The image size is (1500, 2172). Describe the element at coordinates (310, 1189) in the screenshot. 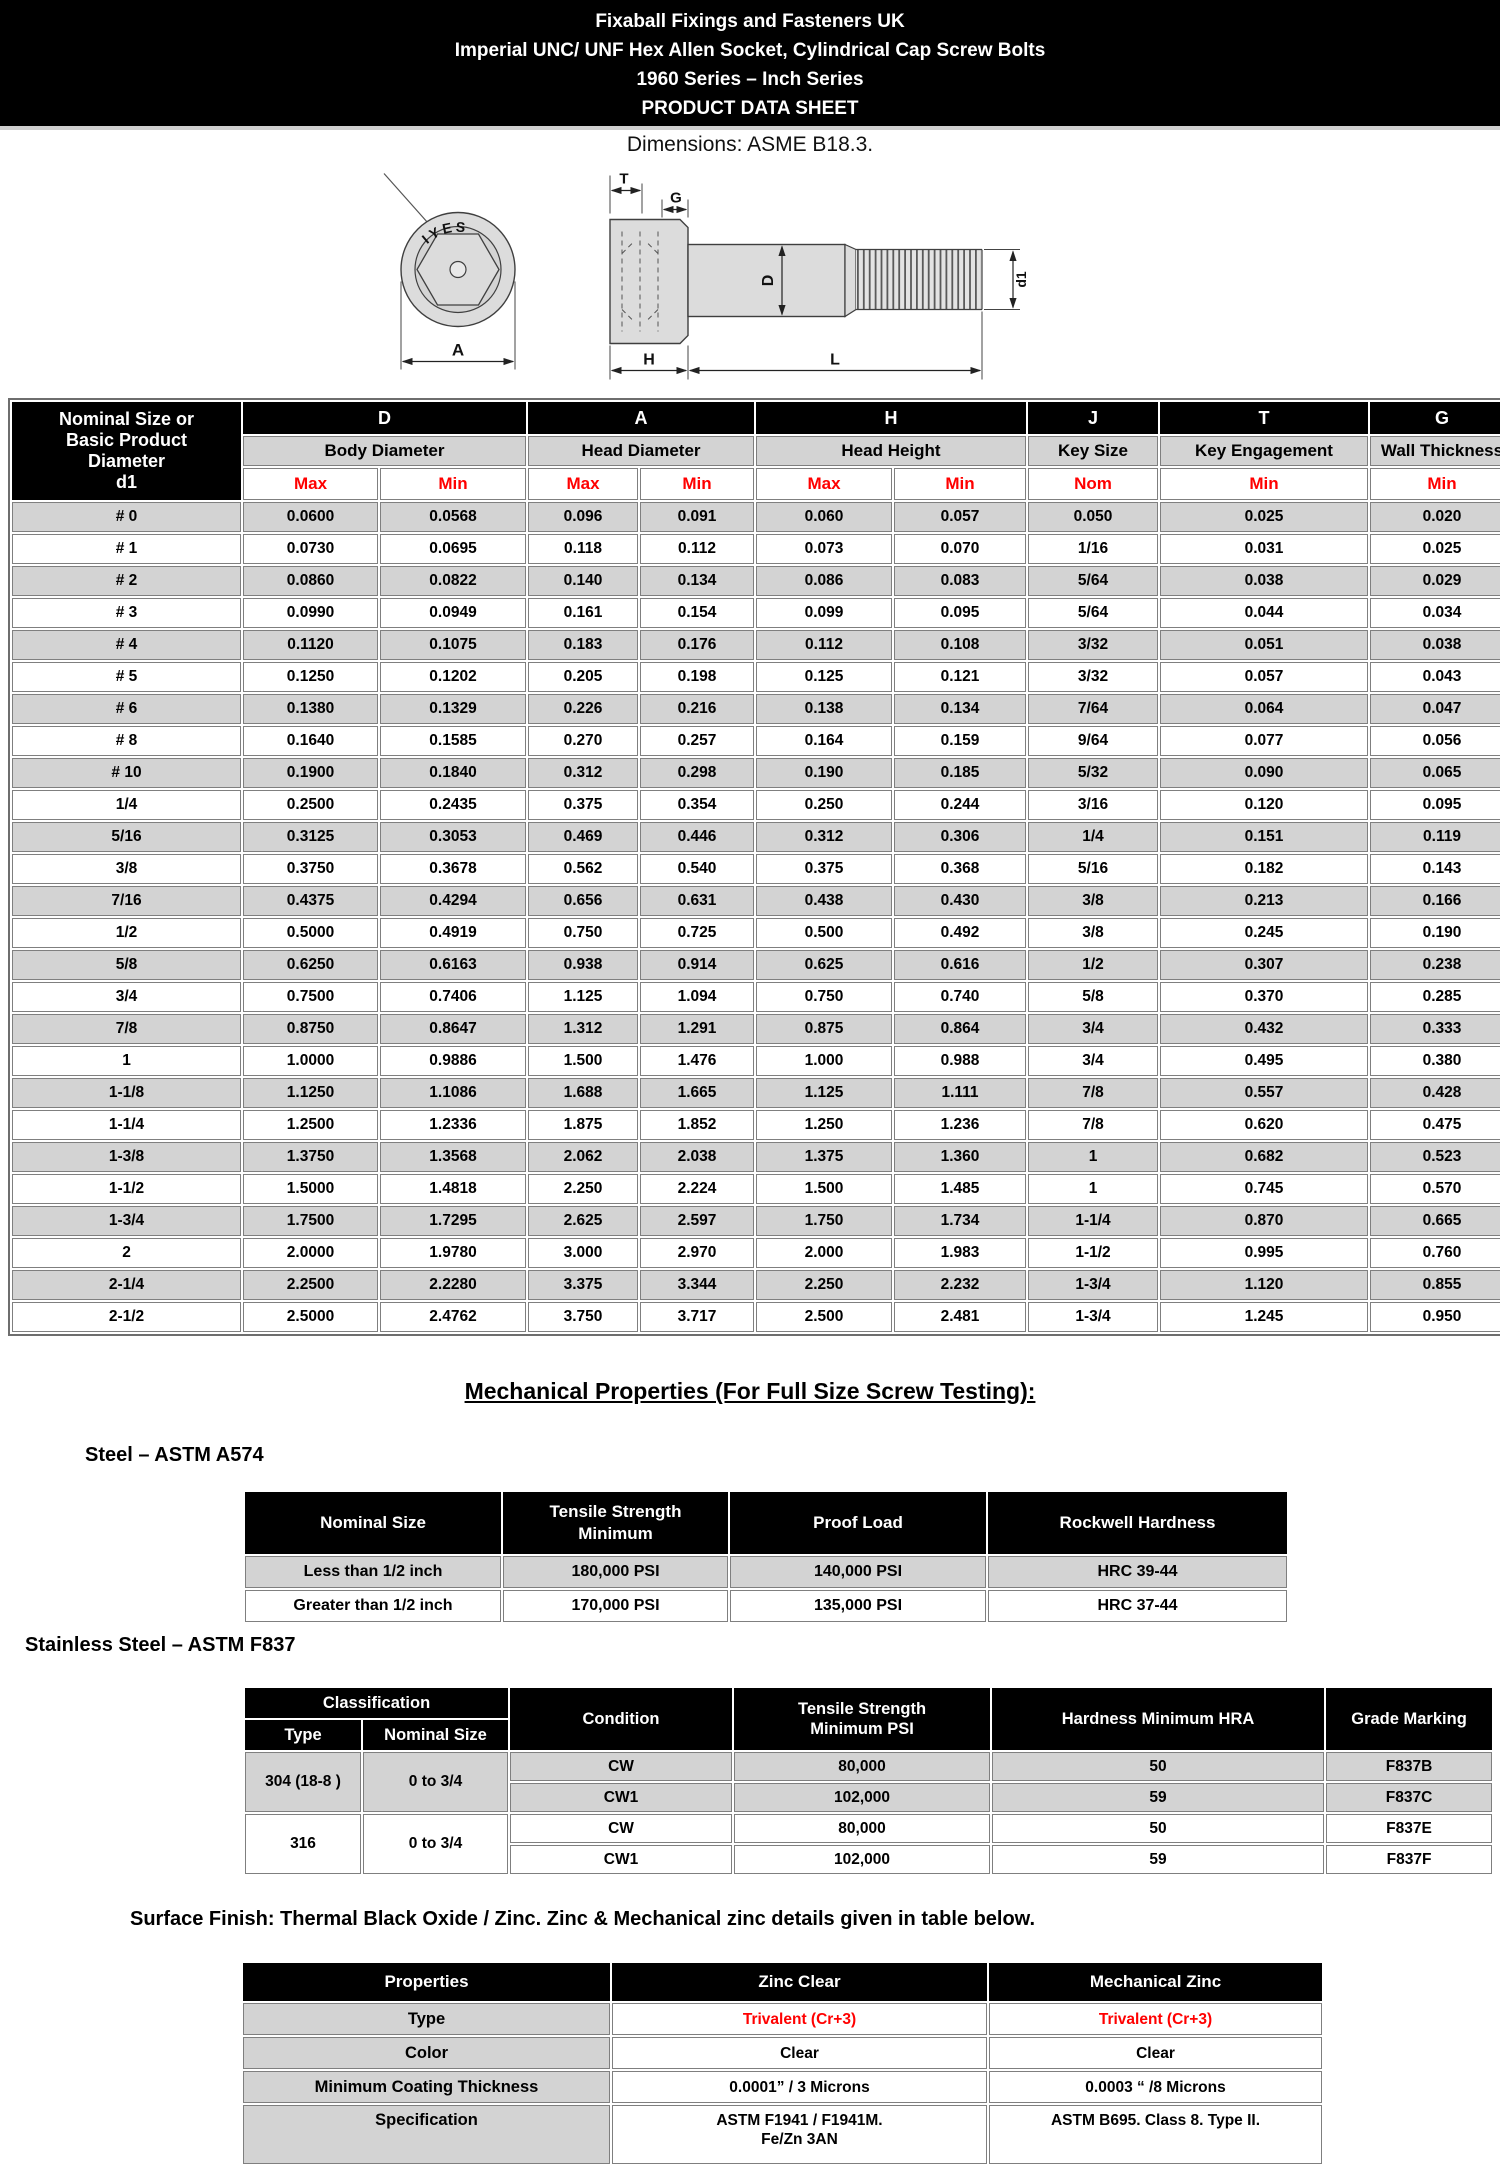

I see `dimension-cell: 1.5000` at that location.